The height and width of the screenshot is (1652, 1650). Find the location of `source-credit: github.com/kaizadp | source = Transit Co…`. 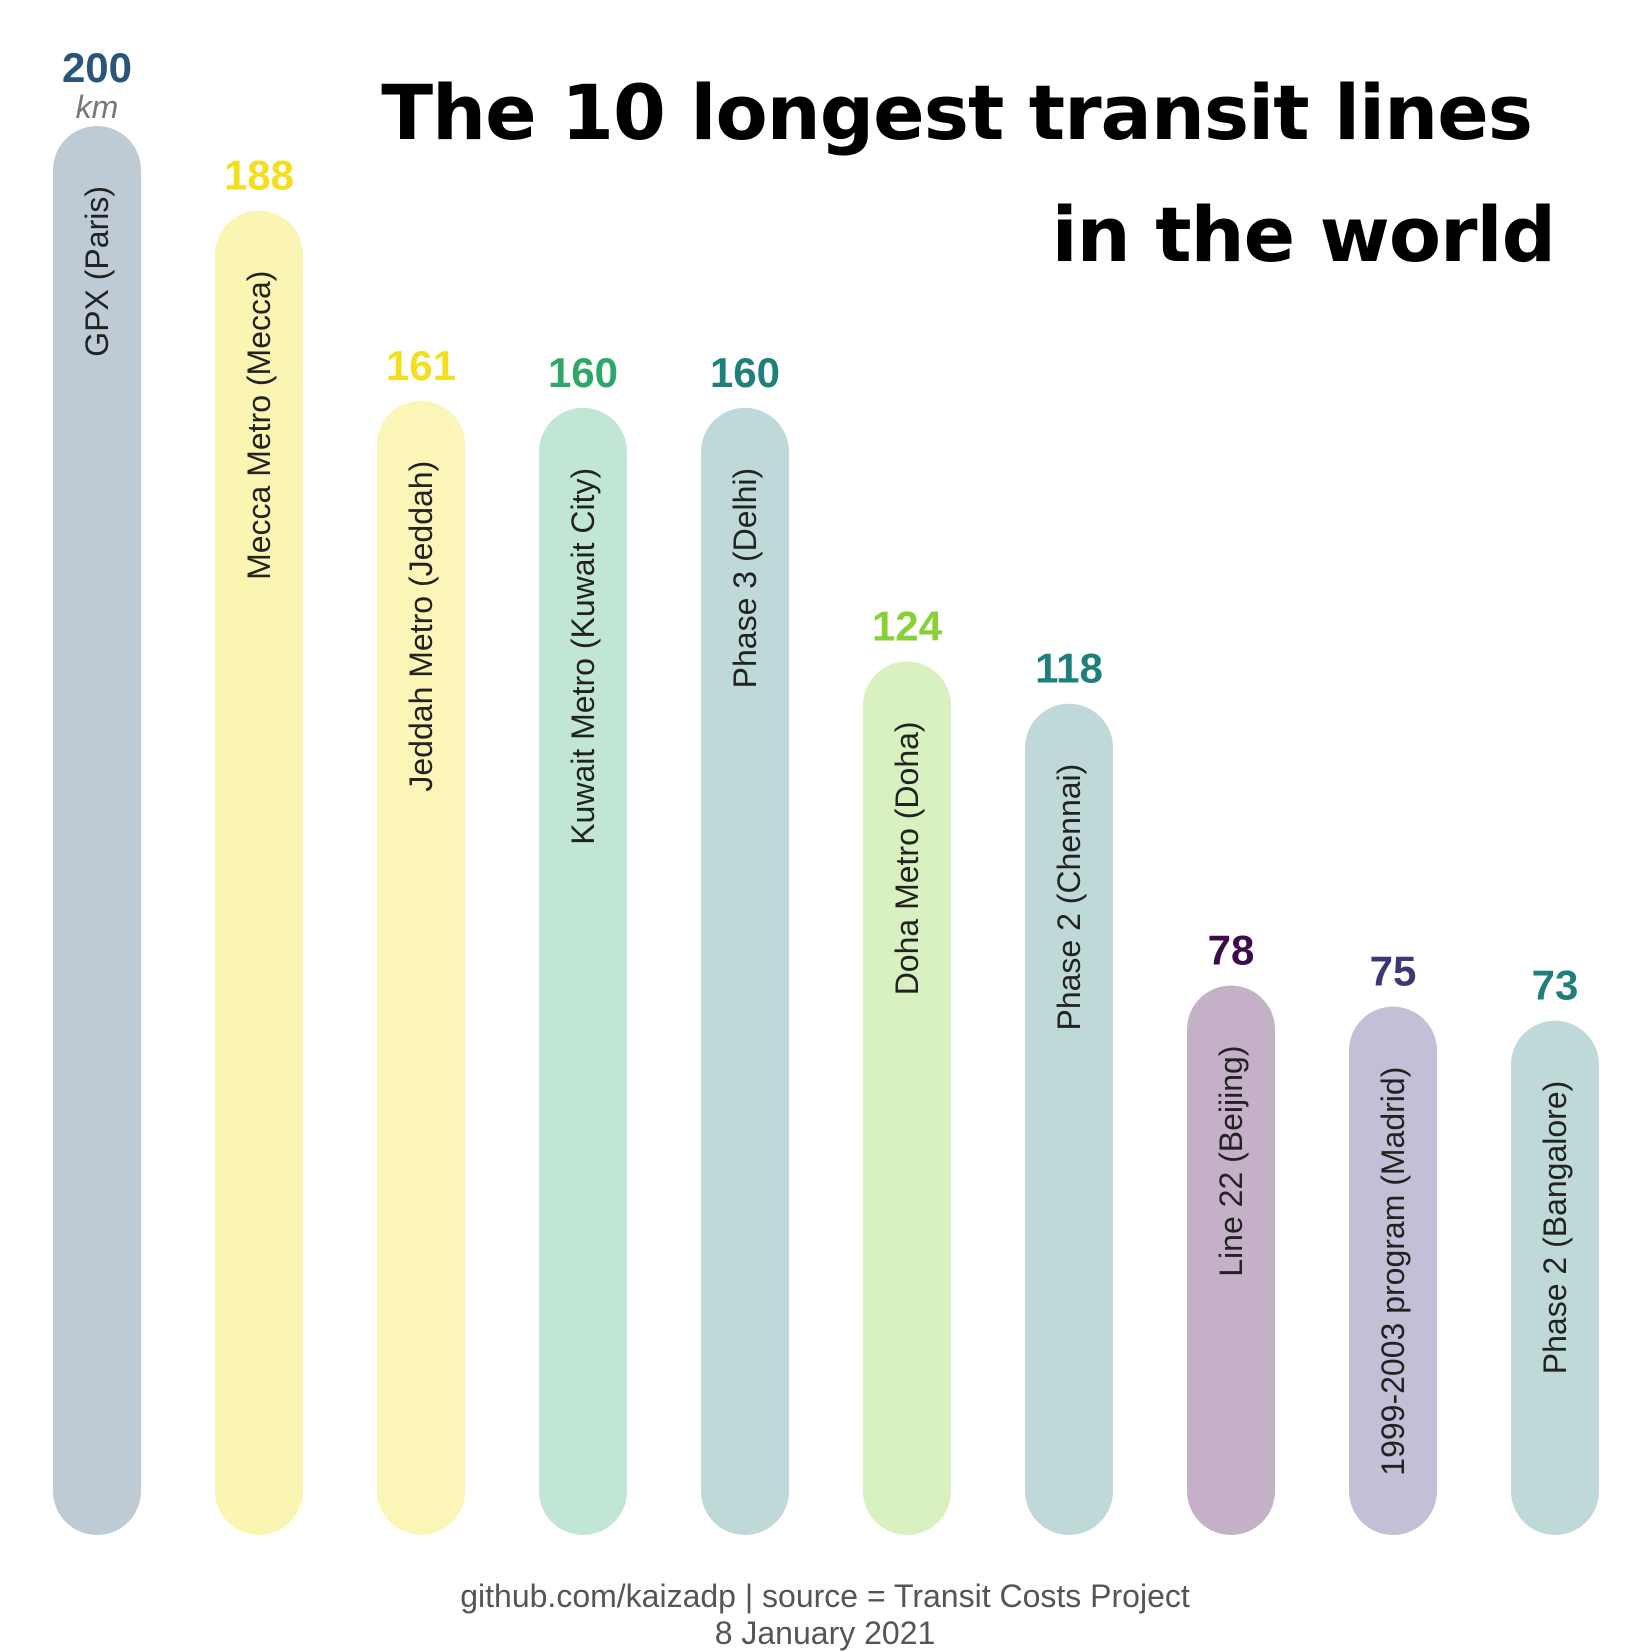

source-credit: github.com/kaizadp | source = Transit Co… is located at coordinates (825, 1596).